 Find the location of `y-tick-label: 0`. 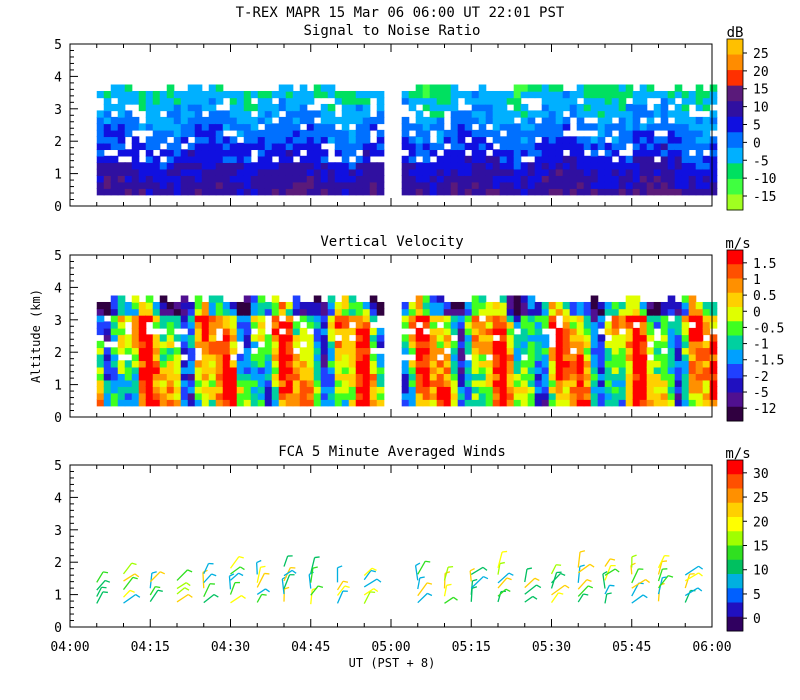

y-tick-label: 0 is located at coordinates (58, 628).